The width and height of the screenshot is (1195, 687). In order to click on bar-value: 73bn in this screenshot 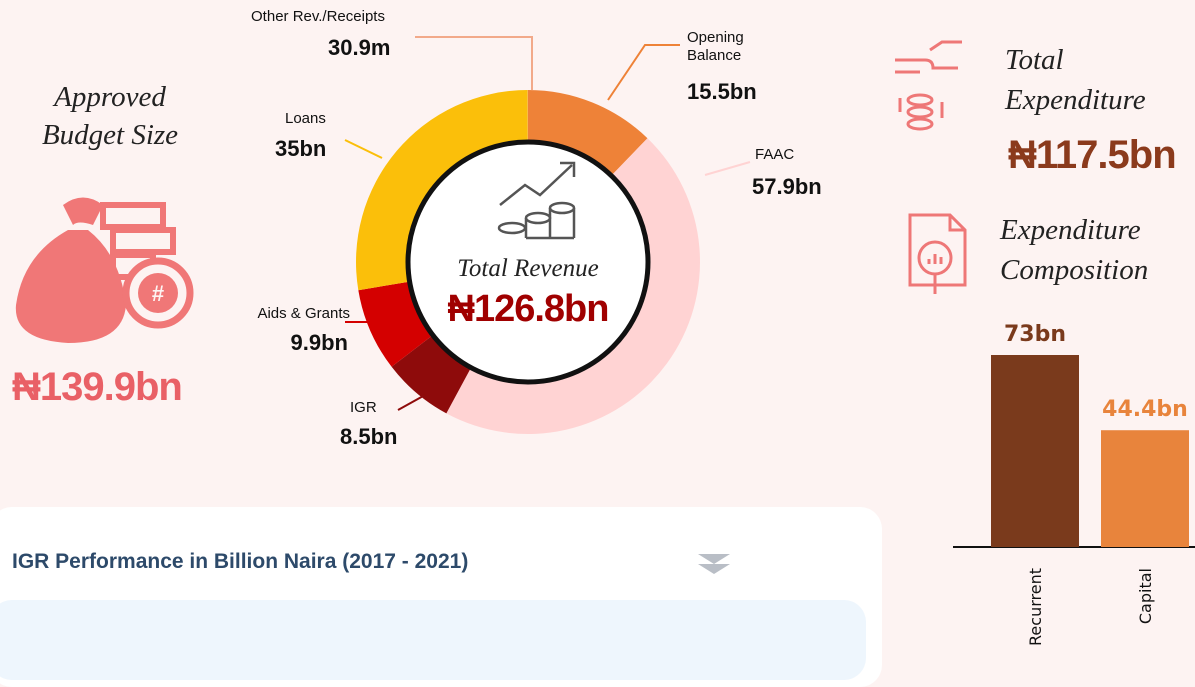, I will do `click(1035, 334)`.